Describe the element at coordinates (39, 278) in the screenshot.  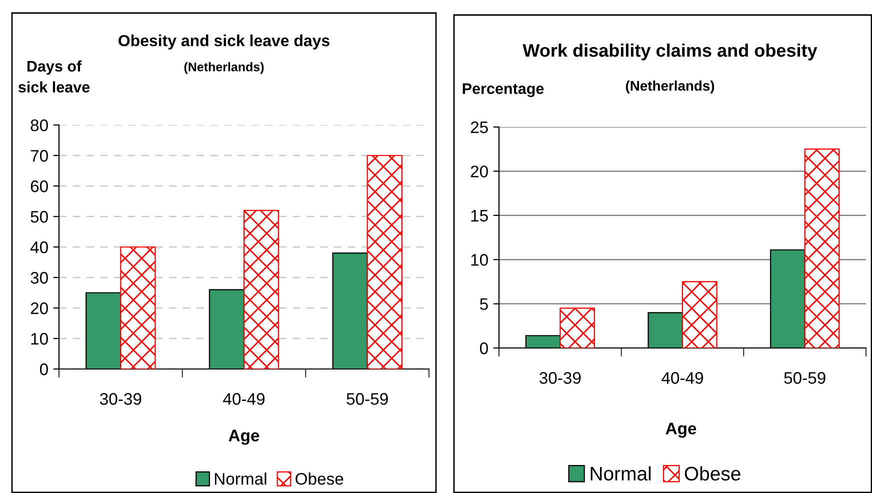
I see `y-tick-label: 30` at that location.